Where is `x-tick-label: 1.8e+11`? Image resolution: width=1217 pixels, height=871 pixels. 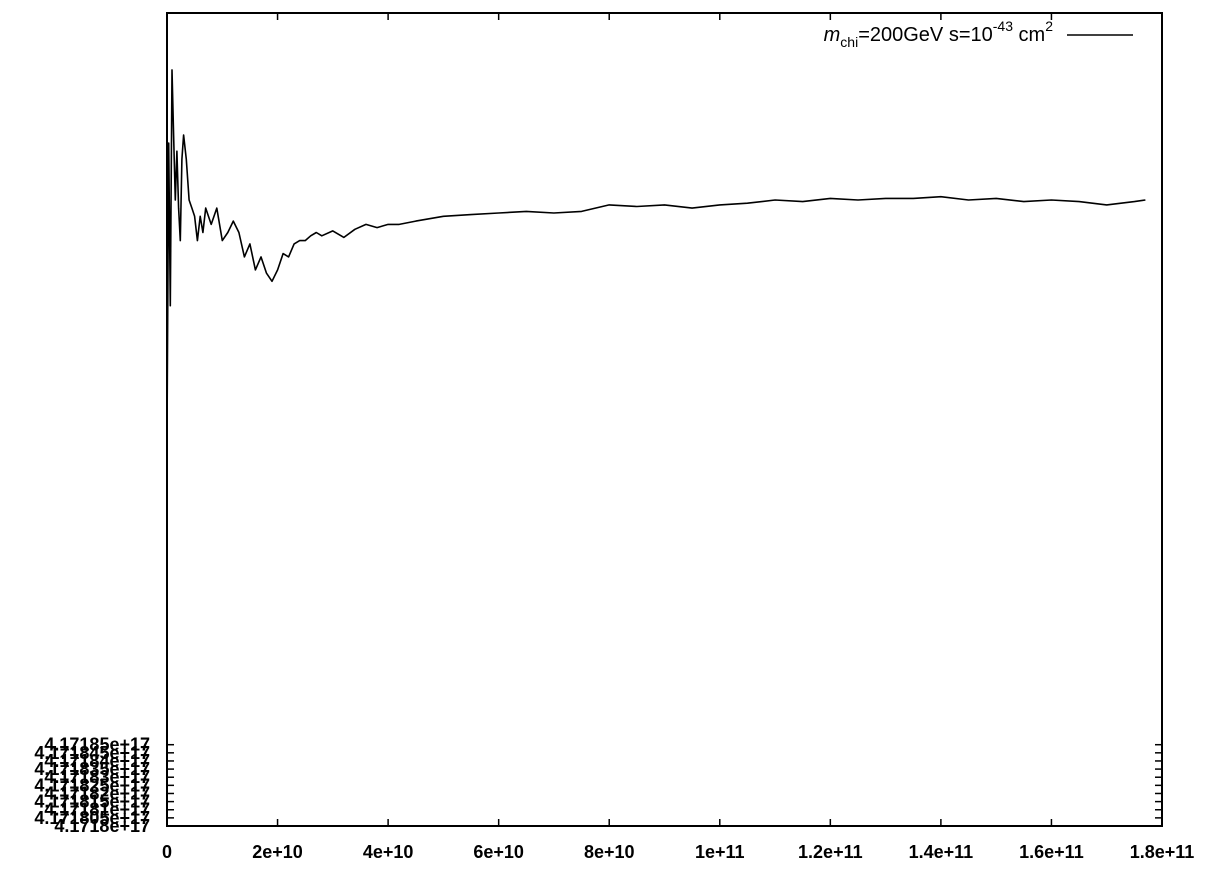
x-tick-label: 1.8e+11 is located at coordinates (1162, 852).